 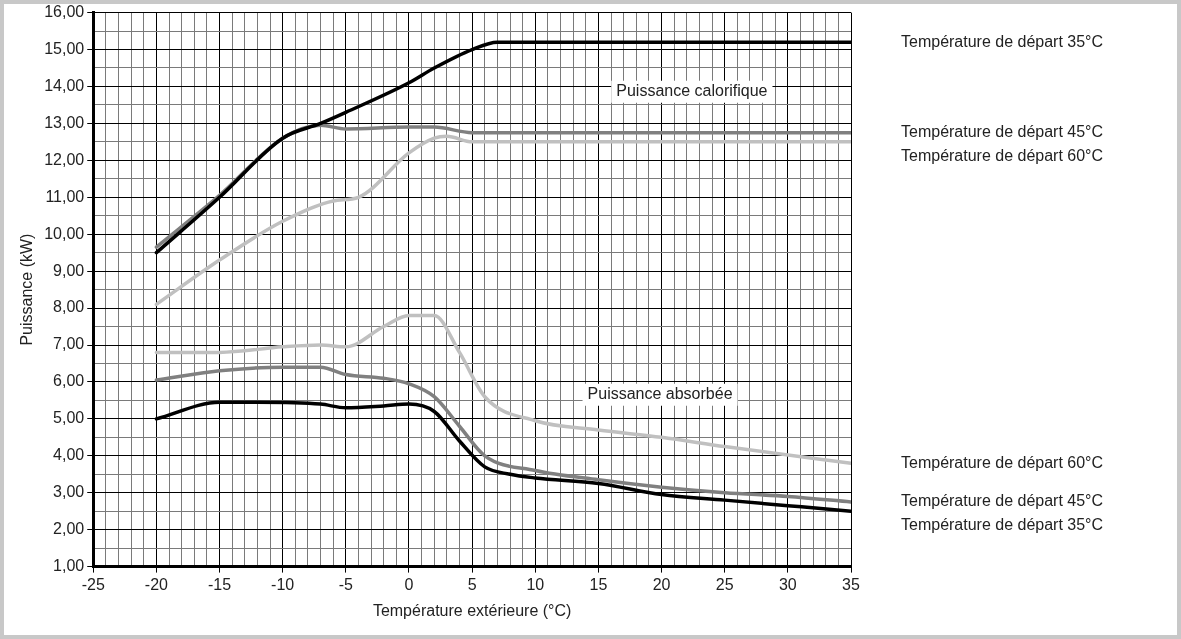 What do you see at coordinates (64, 85) in the screenshot?
I see `y-tick-label: 14,00` at bounding box center [64, 85].